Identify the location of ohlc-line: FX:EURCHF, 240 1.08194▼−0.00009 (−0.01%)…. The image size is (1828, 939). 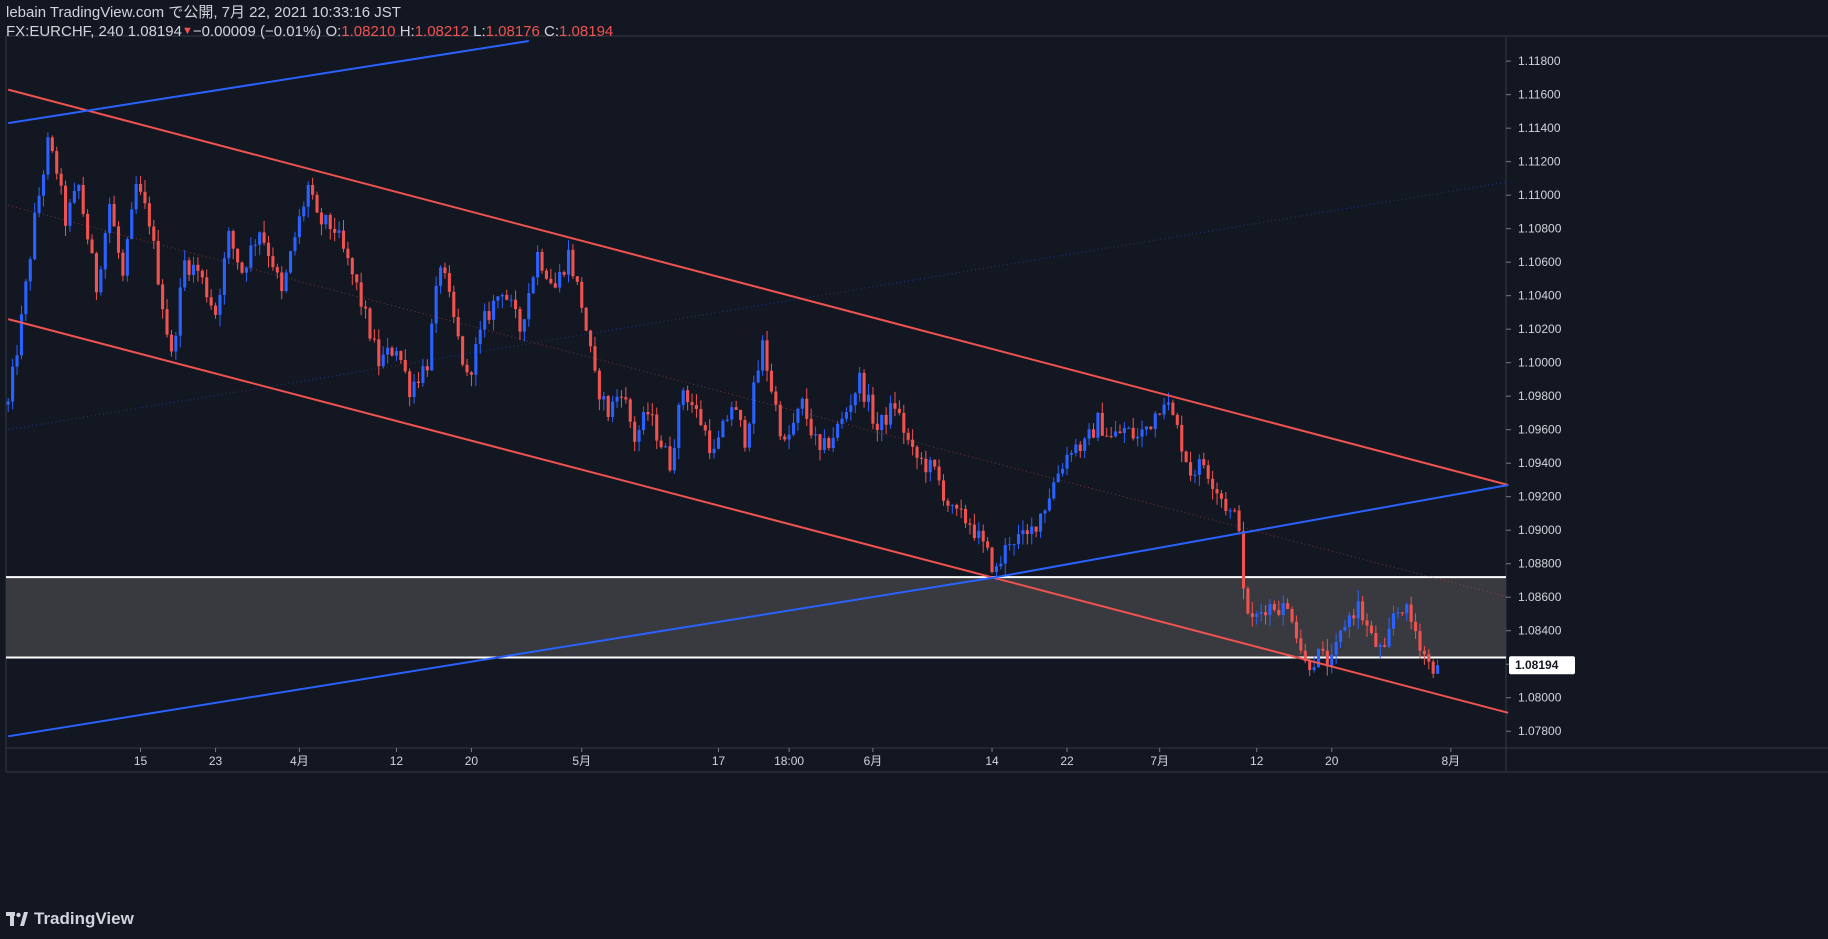
(309, 31).